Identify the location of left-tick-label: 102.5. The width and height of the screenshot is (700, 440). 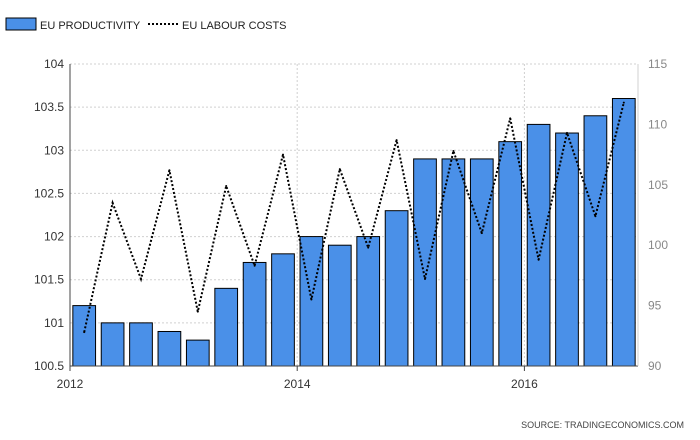
(49, 193).